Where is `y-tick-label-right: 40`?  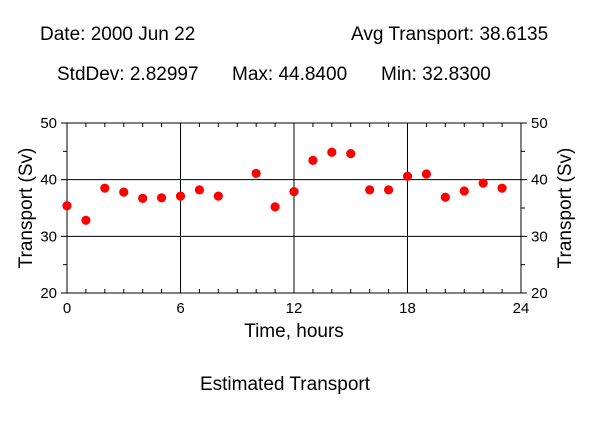 y-tick-label-right: 40 is located at coordinates (539, 180).